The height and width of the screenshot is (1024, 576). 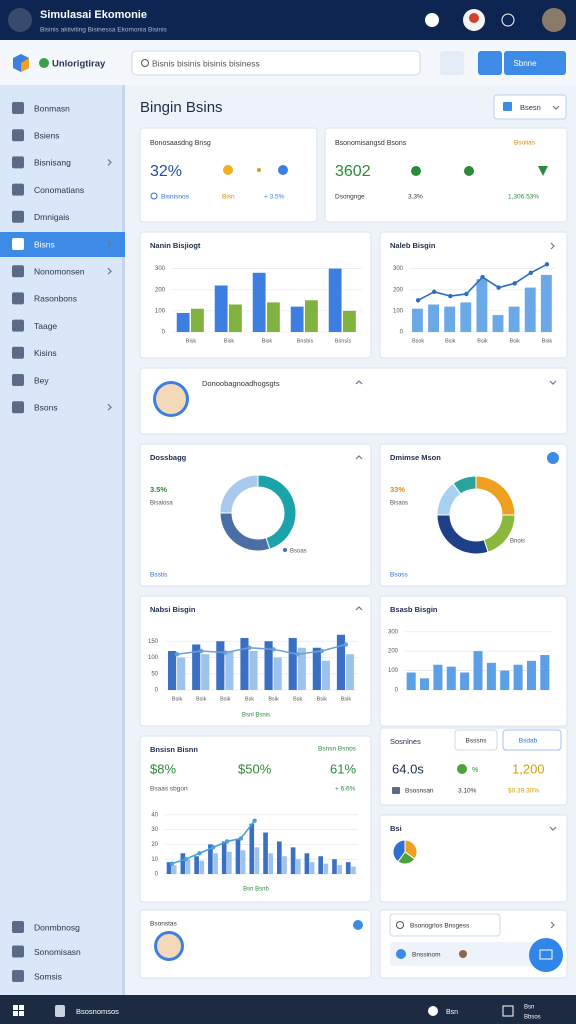 I want to click on avatar-face, so click(x=169, y=946).